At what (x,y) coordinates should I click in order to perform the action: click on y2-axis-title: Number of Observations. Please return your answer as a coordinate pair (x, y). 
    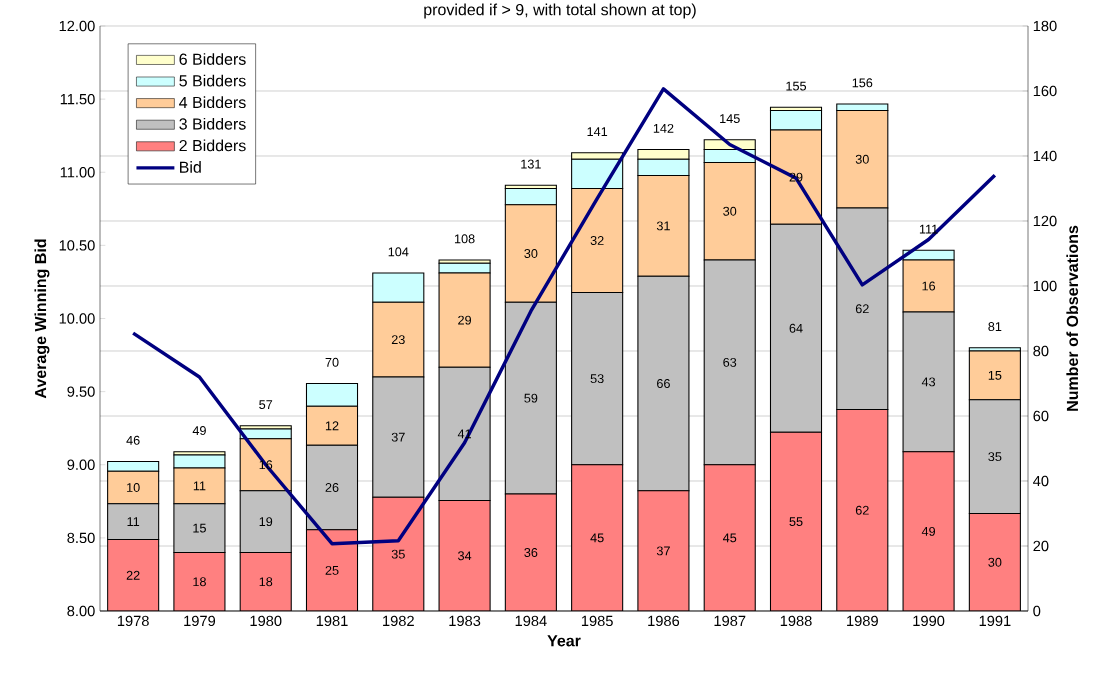
    Looking at the image, I should click on (1072, 318).